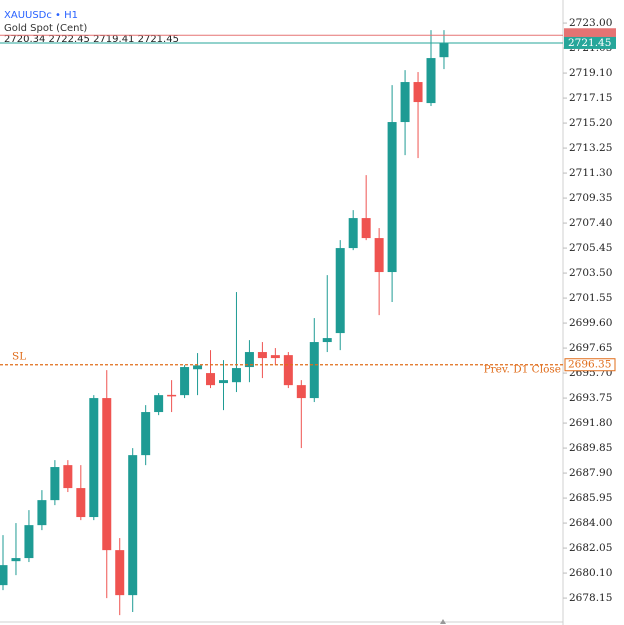 The image size is (624, 625). I want to click on y-tick-label: 2693.75, so click(590, 398).